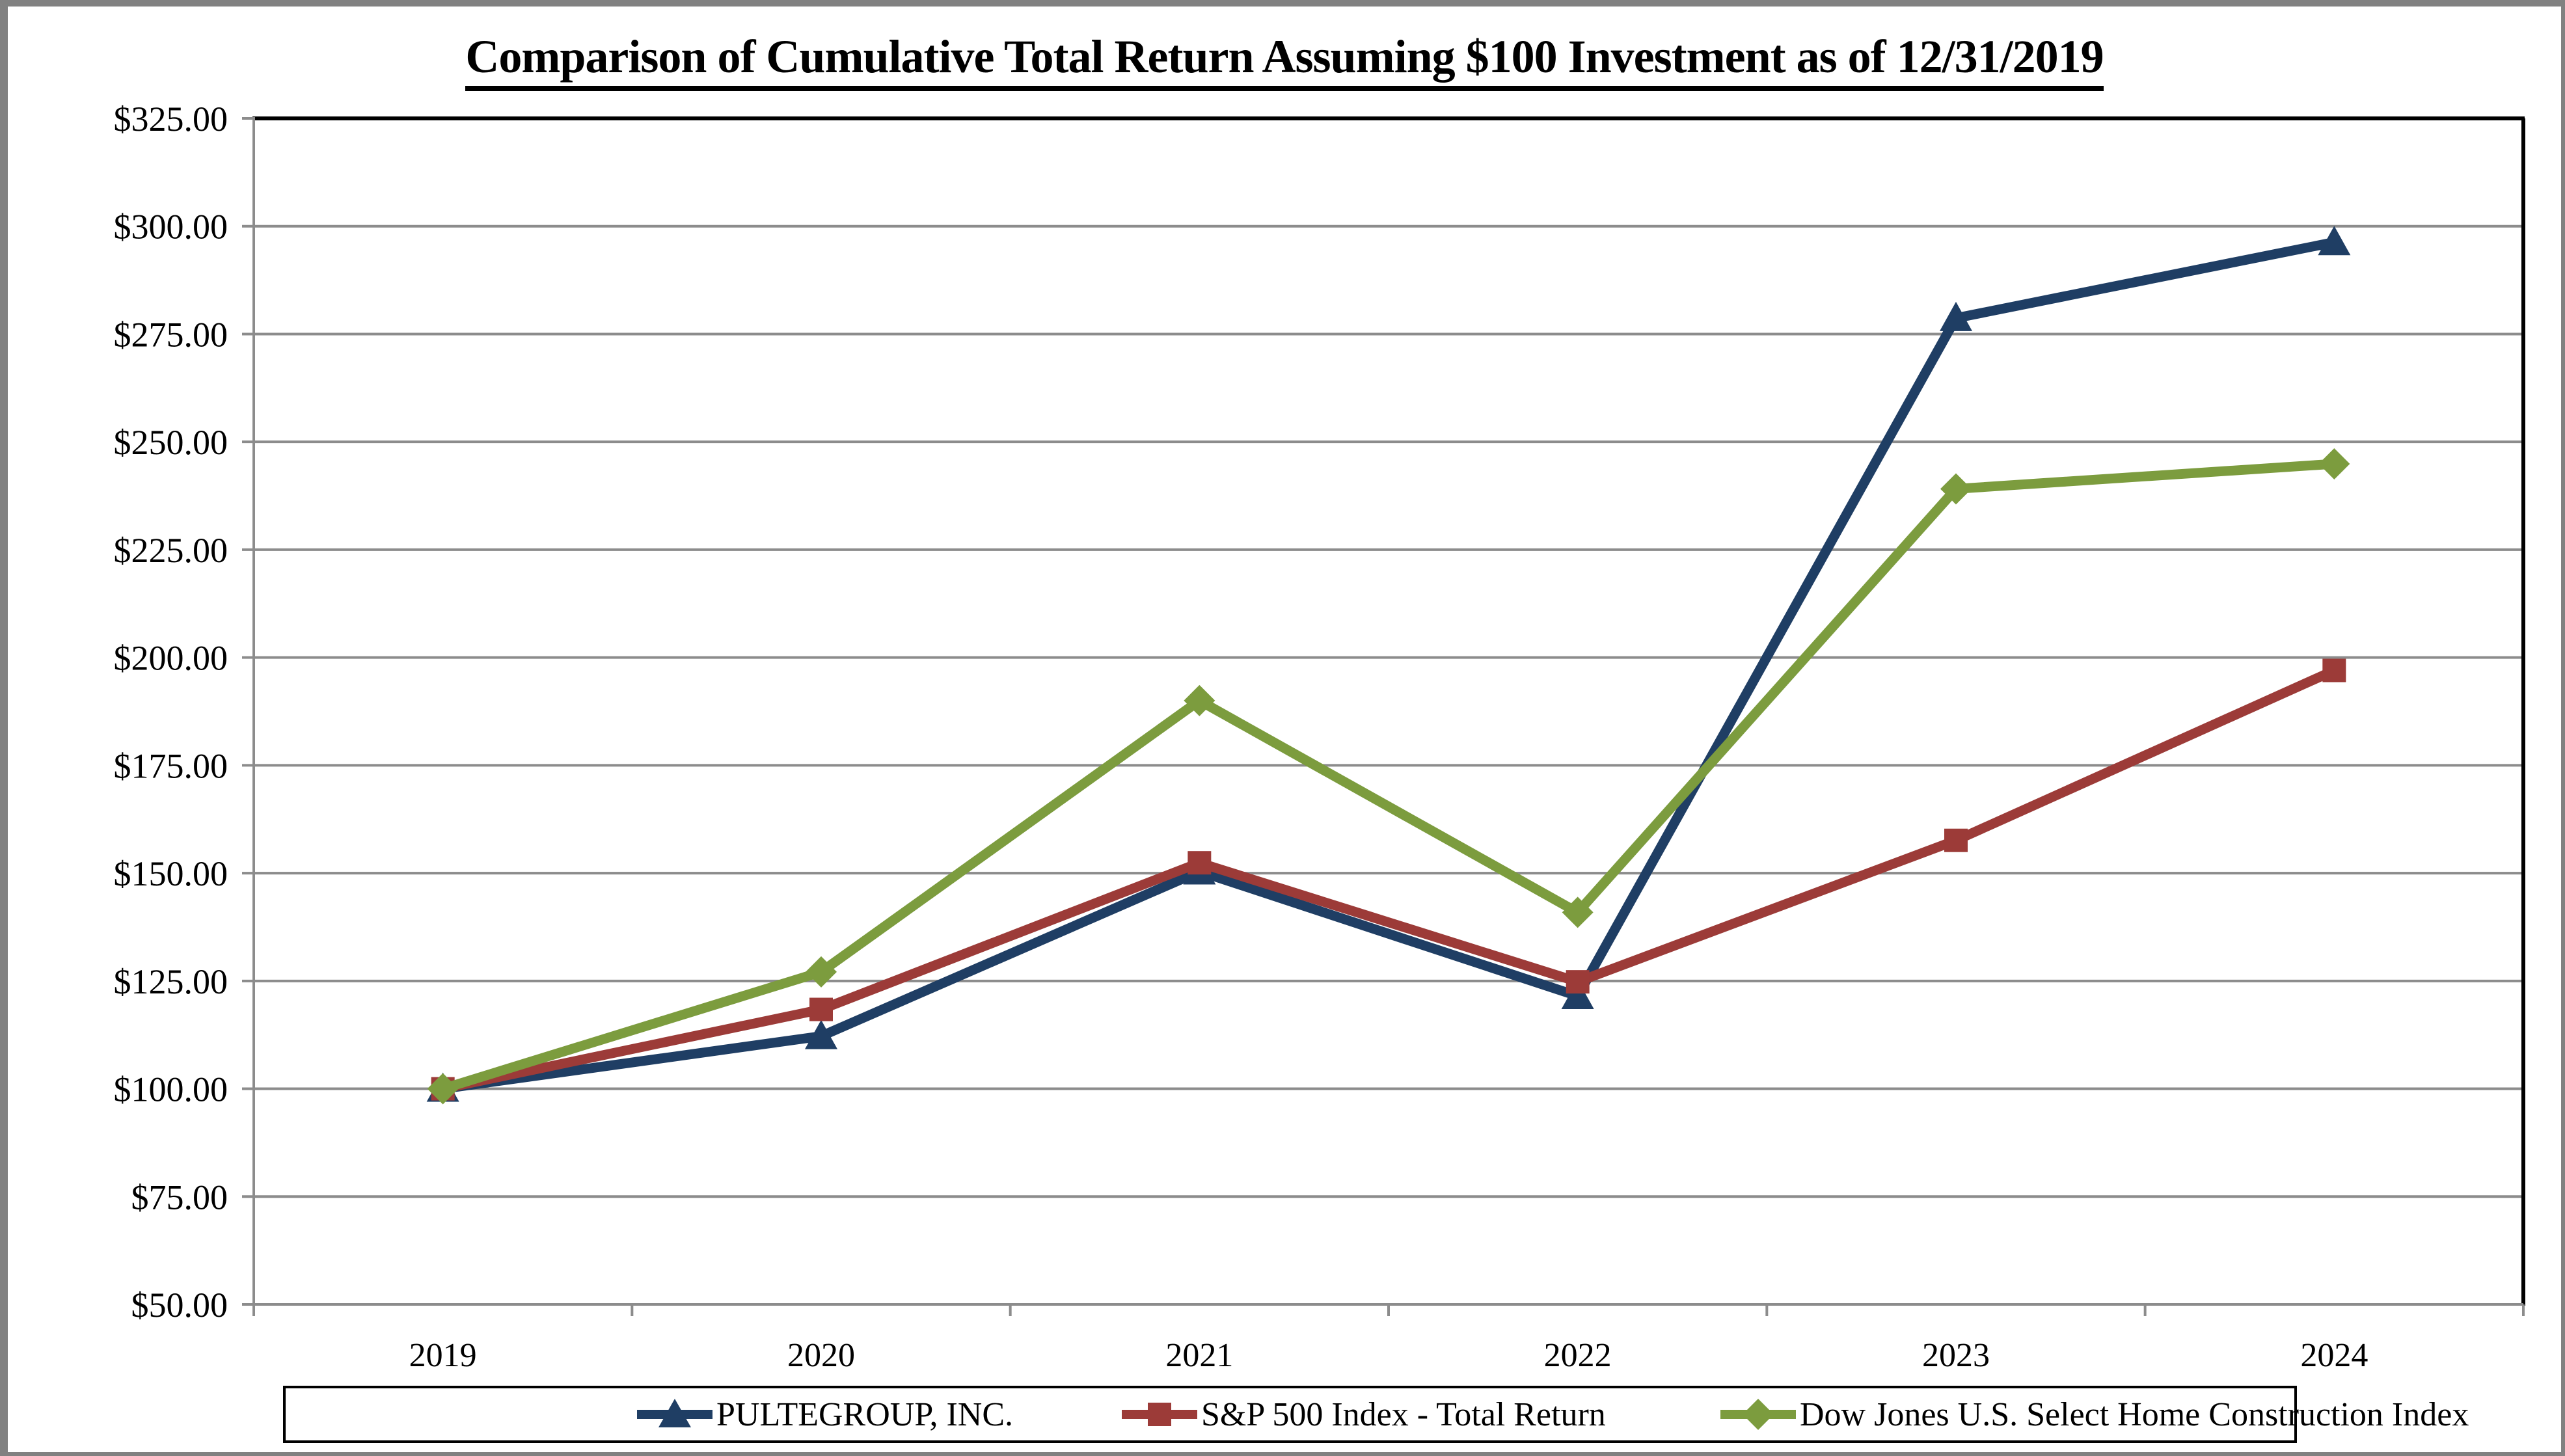 This screenshot has height=1456, width=2565. I want to click on y-axis-label: $200.00, so click(171, 658).